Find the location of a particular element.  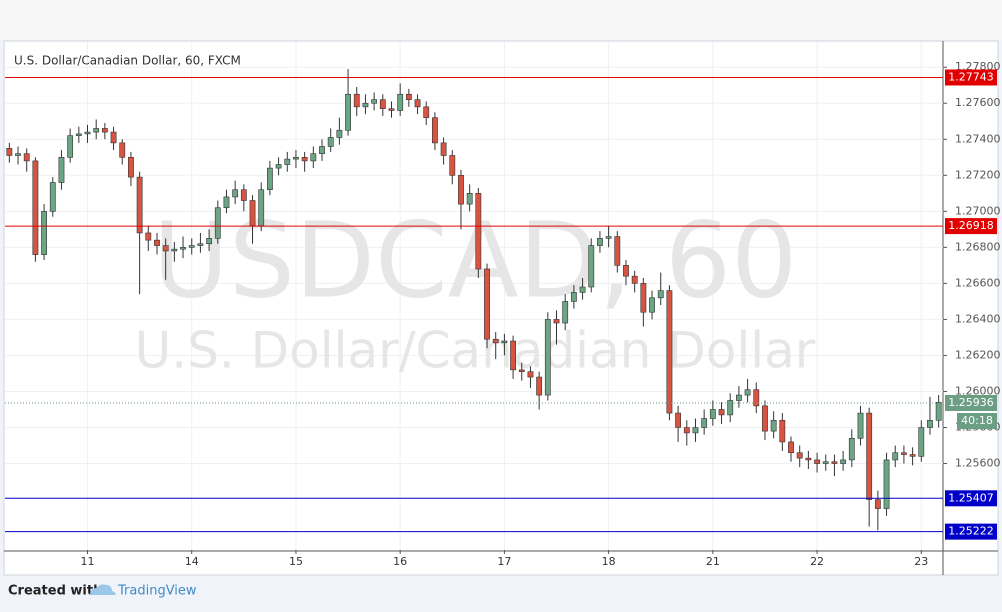

y-tick-label: 1.26400 is located at coordinates (978, 318).